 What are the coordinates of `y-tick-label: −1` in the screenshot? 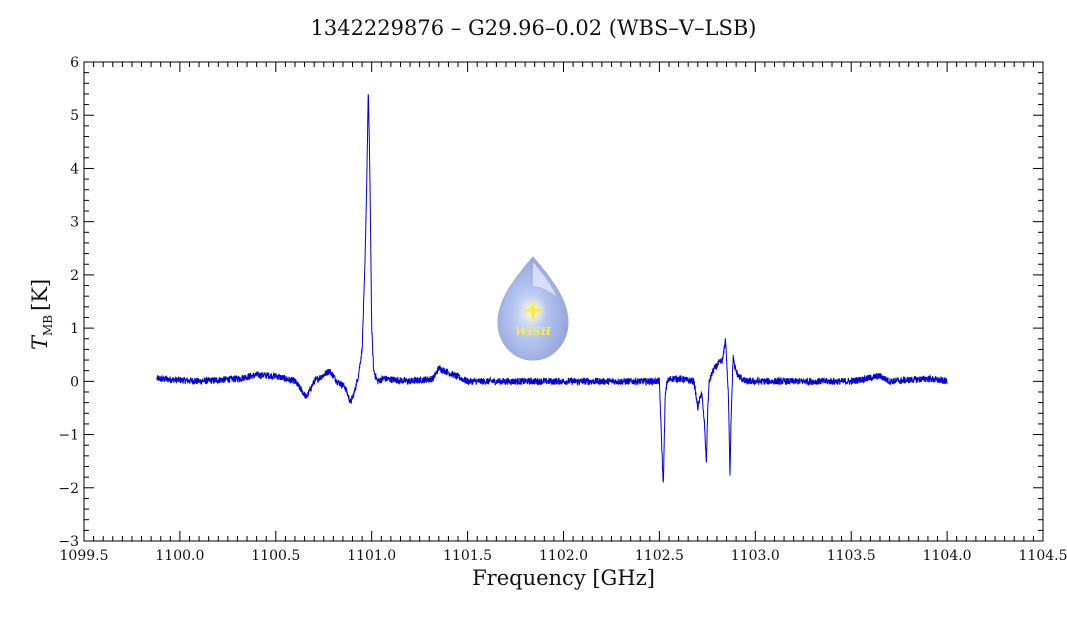 It's located at (68, 436).